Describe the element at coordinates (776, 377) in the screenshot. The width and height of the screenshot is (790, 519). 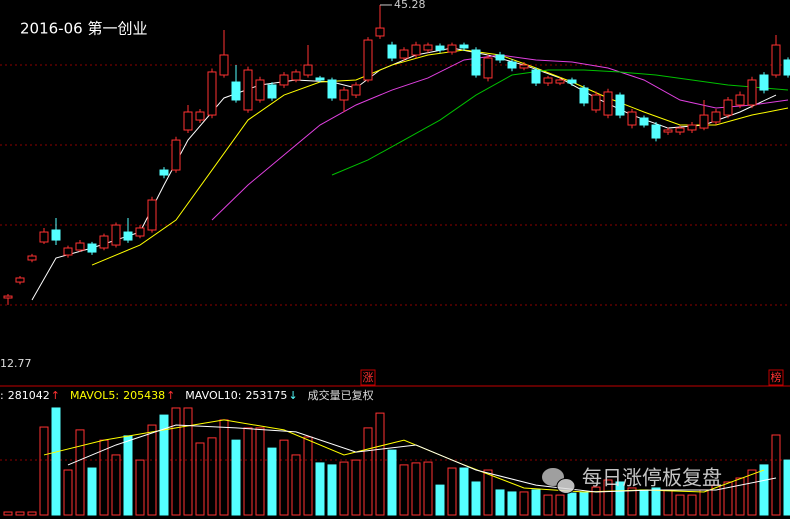
I see `marker: 榜` at that location.